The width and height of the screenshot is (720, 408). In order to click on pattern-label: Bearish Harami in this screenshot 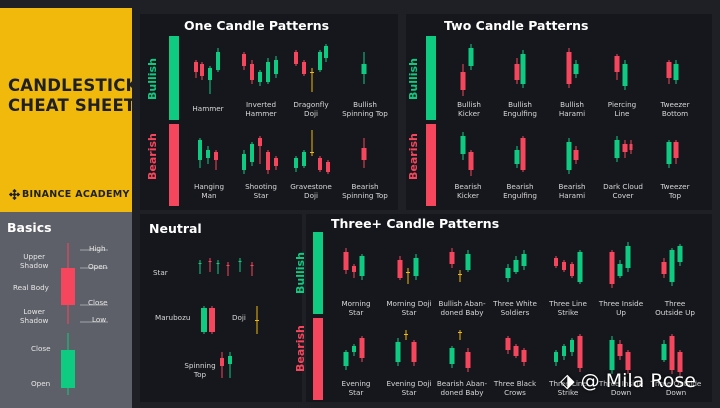, I will do `click(572, 191)`.